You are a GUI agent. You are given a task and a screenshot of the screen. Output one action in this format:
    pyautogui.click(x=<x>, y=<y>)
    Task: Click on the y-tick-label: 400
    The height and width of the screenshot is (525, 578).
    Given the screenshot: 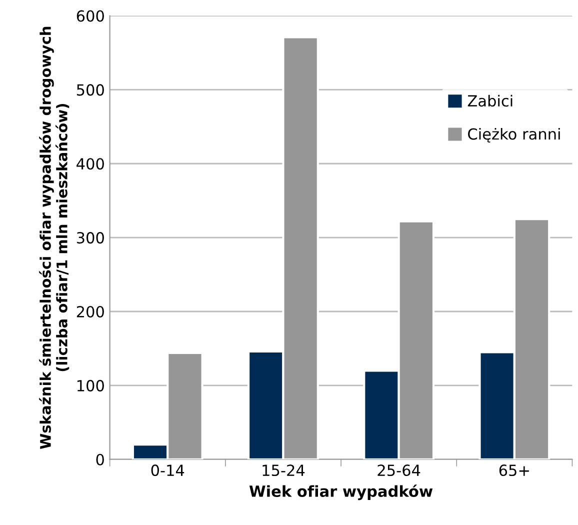 What is the action you would take?
    pyautogui.click(x=90, y=164)
    